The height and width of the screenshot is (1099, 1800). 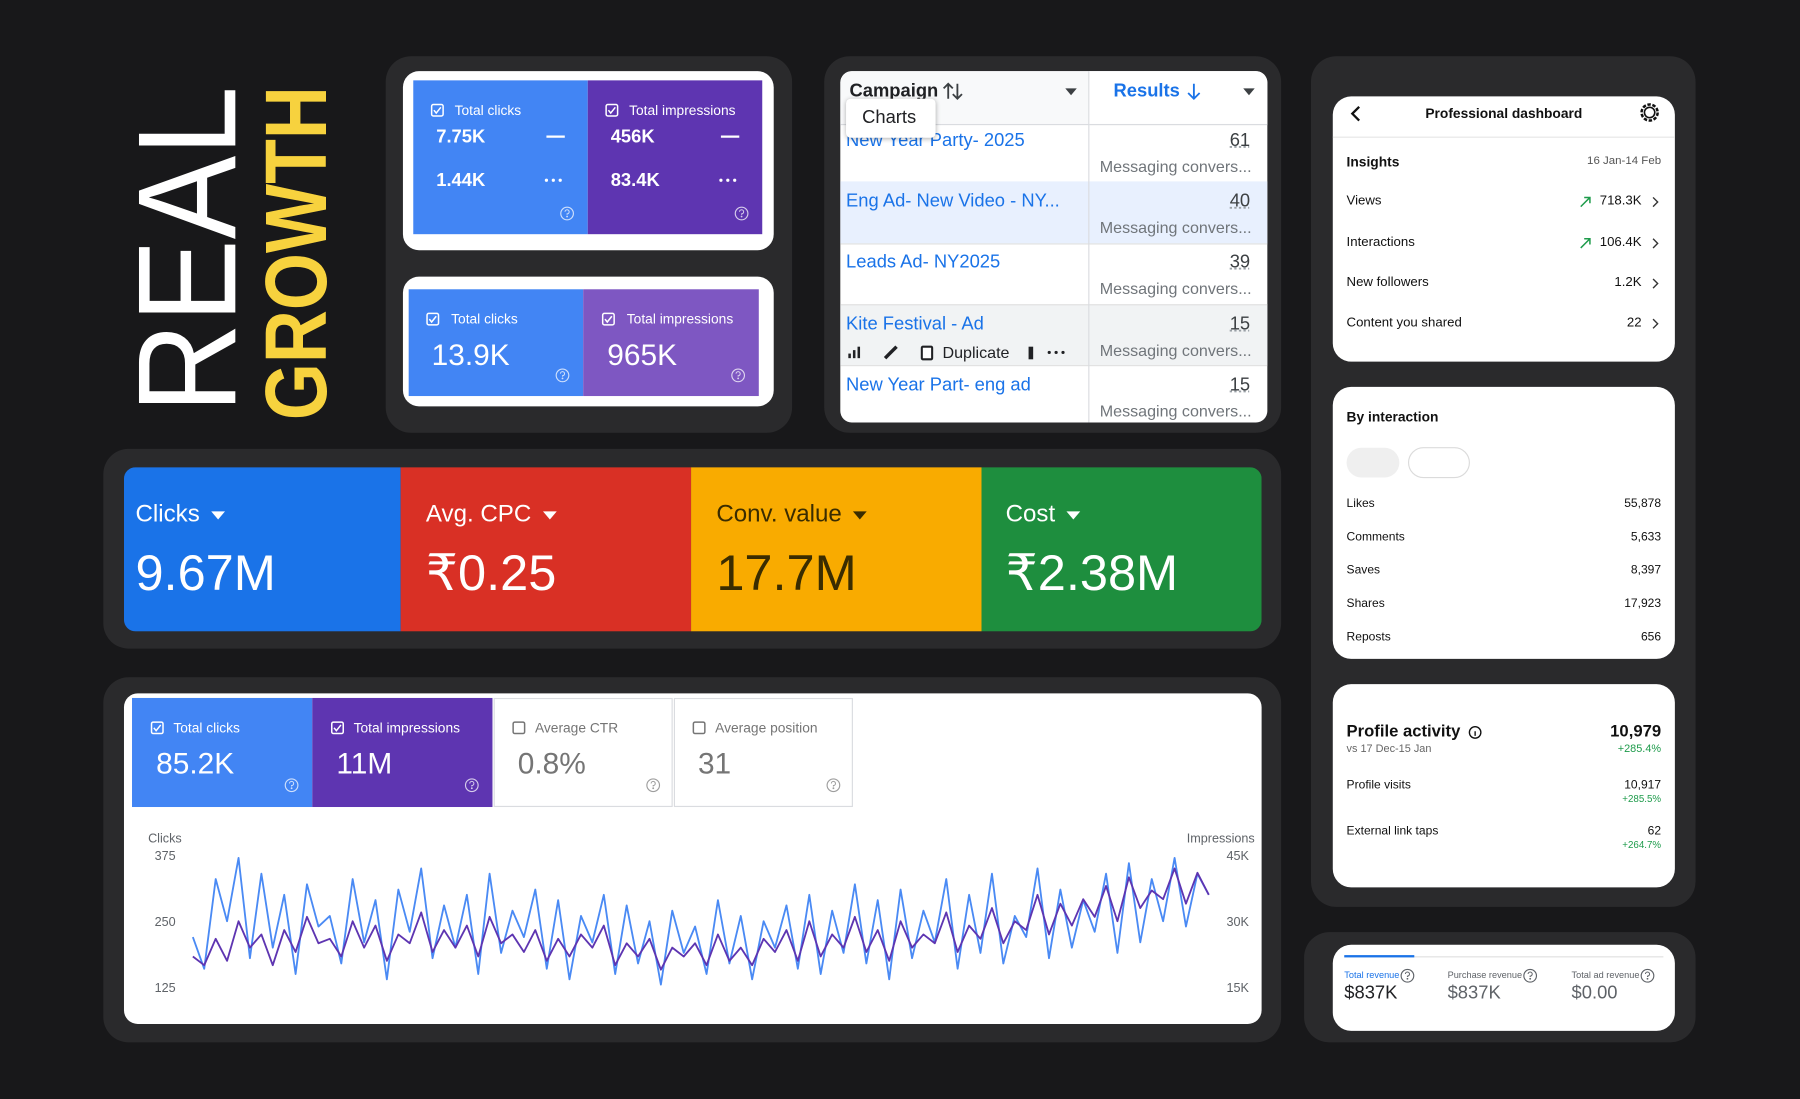 I want to click on activity-total: 10,979, so click(x=1636, y=732).